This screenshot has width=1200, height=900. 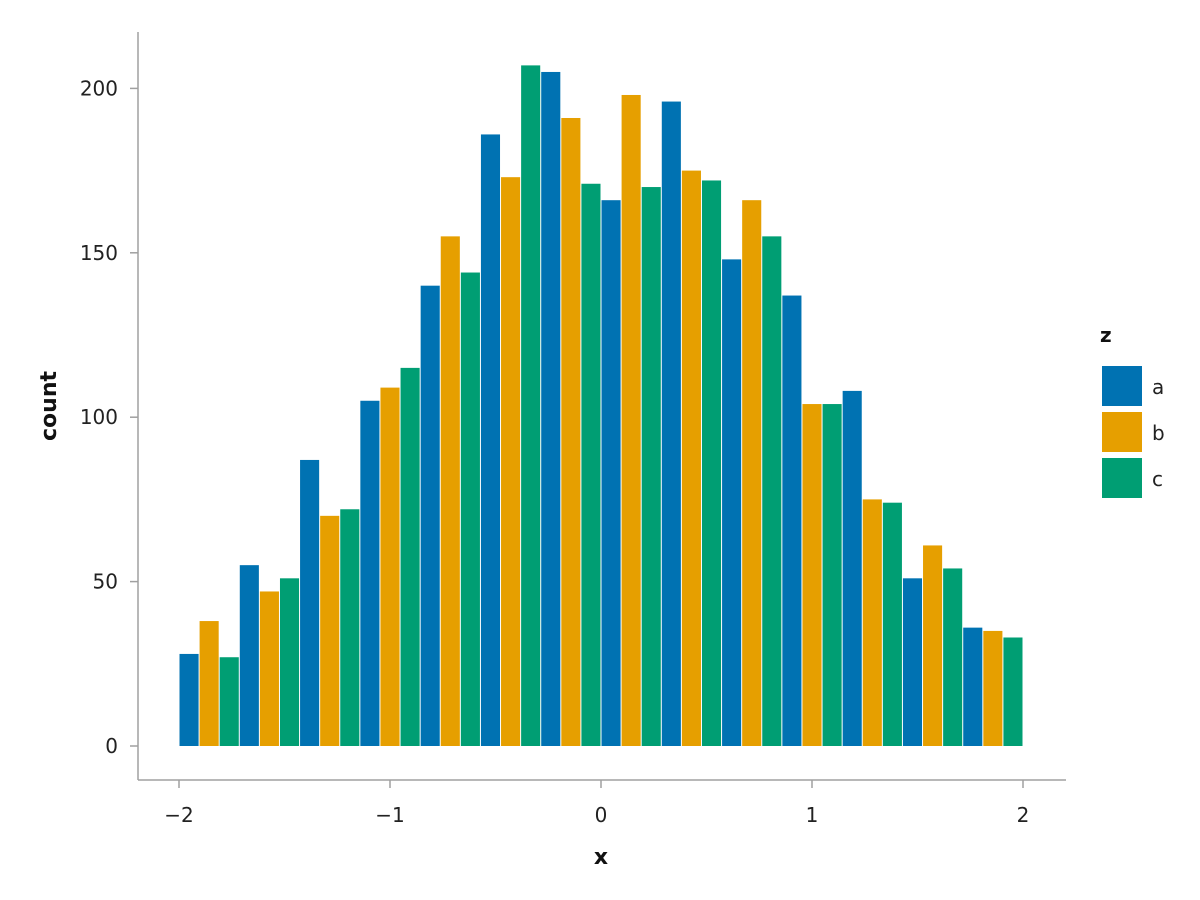 I want to click on x-tick-label: 1, so click(x=812, y=815).